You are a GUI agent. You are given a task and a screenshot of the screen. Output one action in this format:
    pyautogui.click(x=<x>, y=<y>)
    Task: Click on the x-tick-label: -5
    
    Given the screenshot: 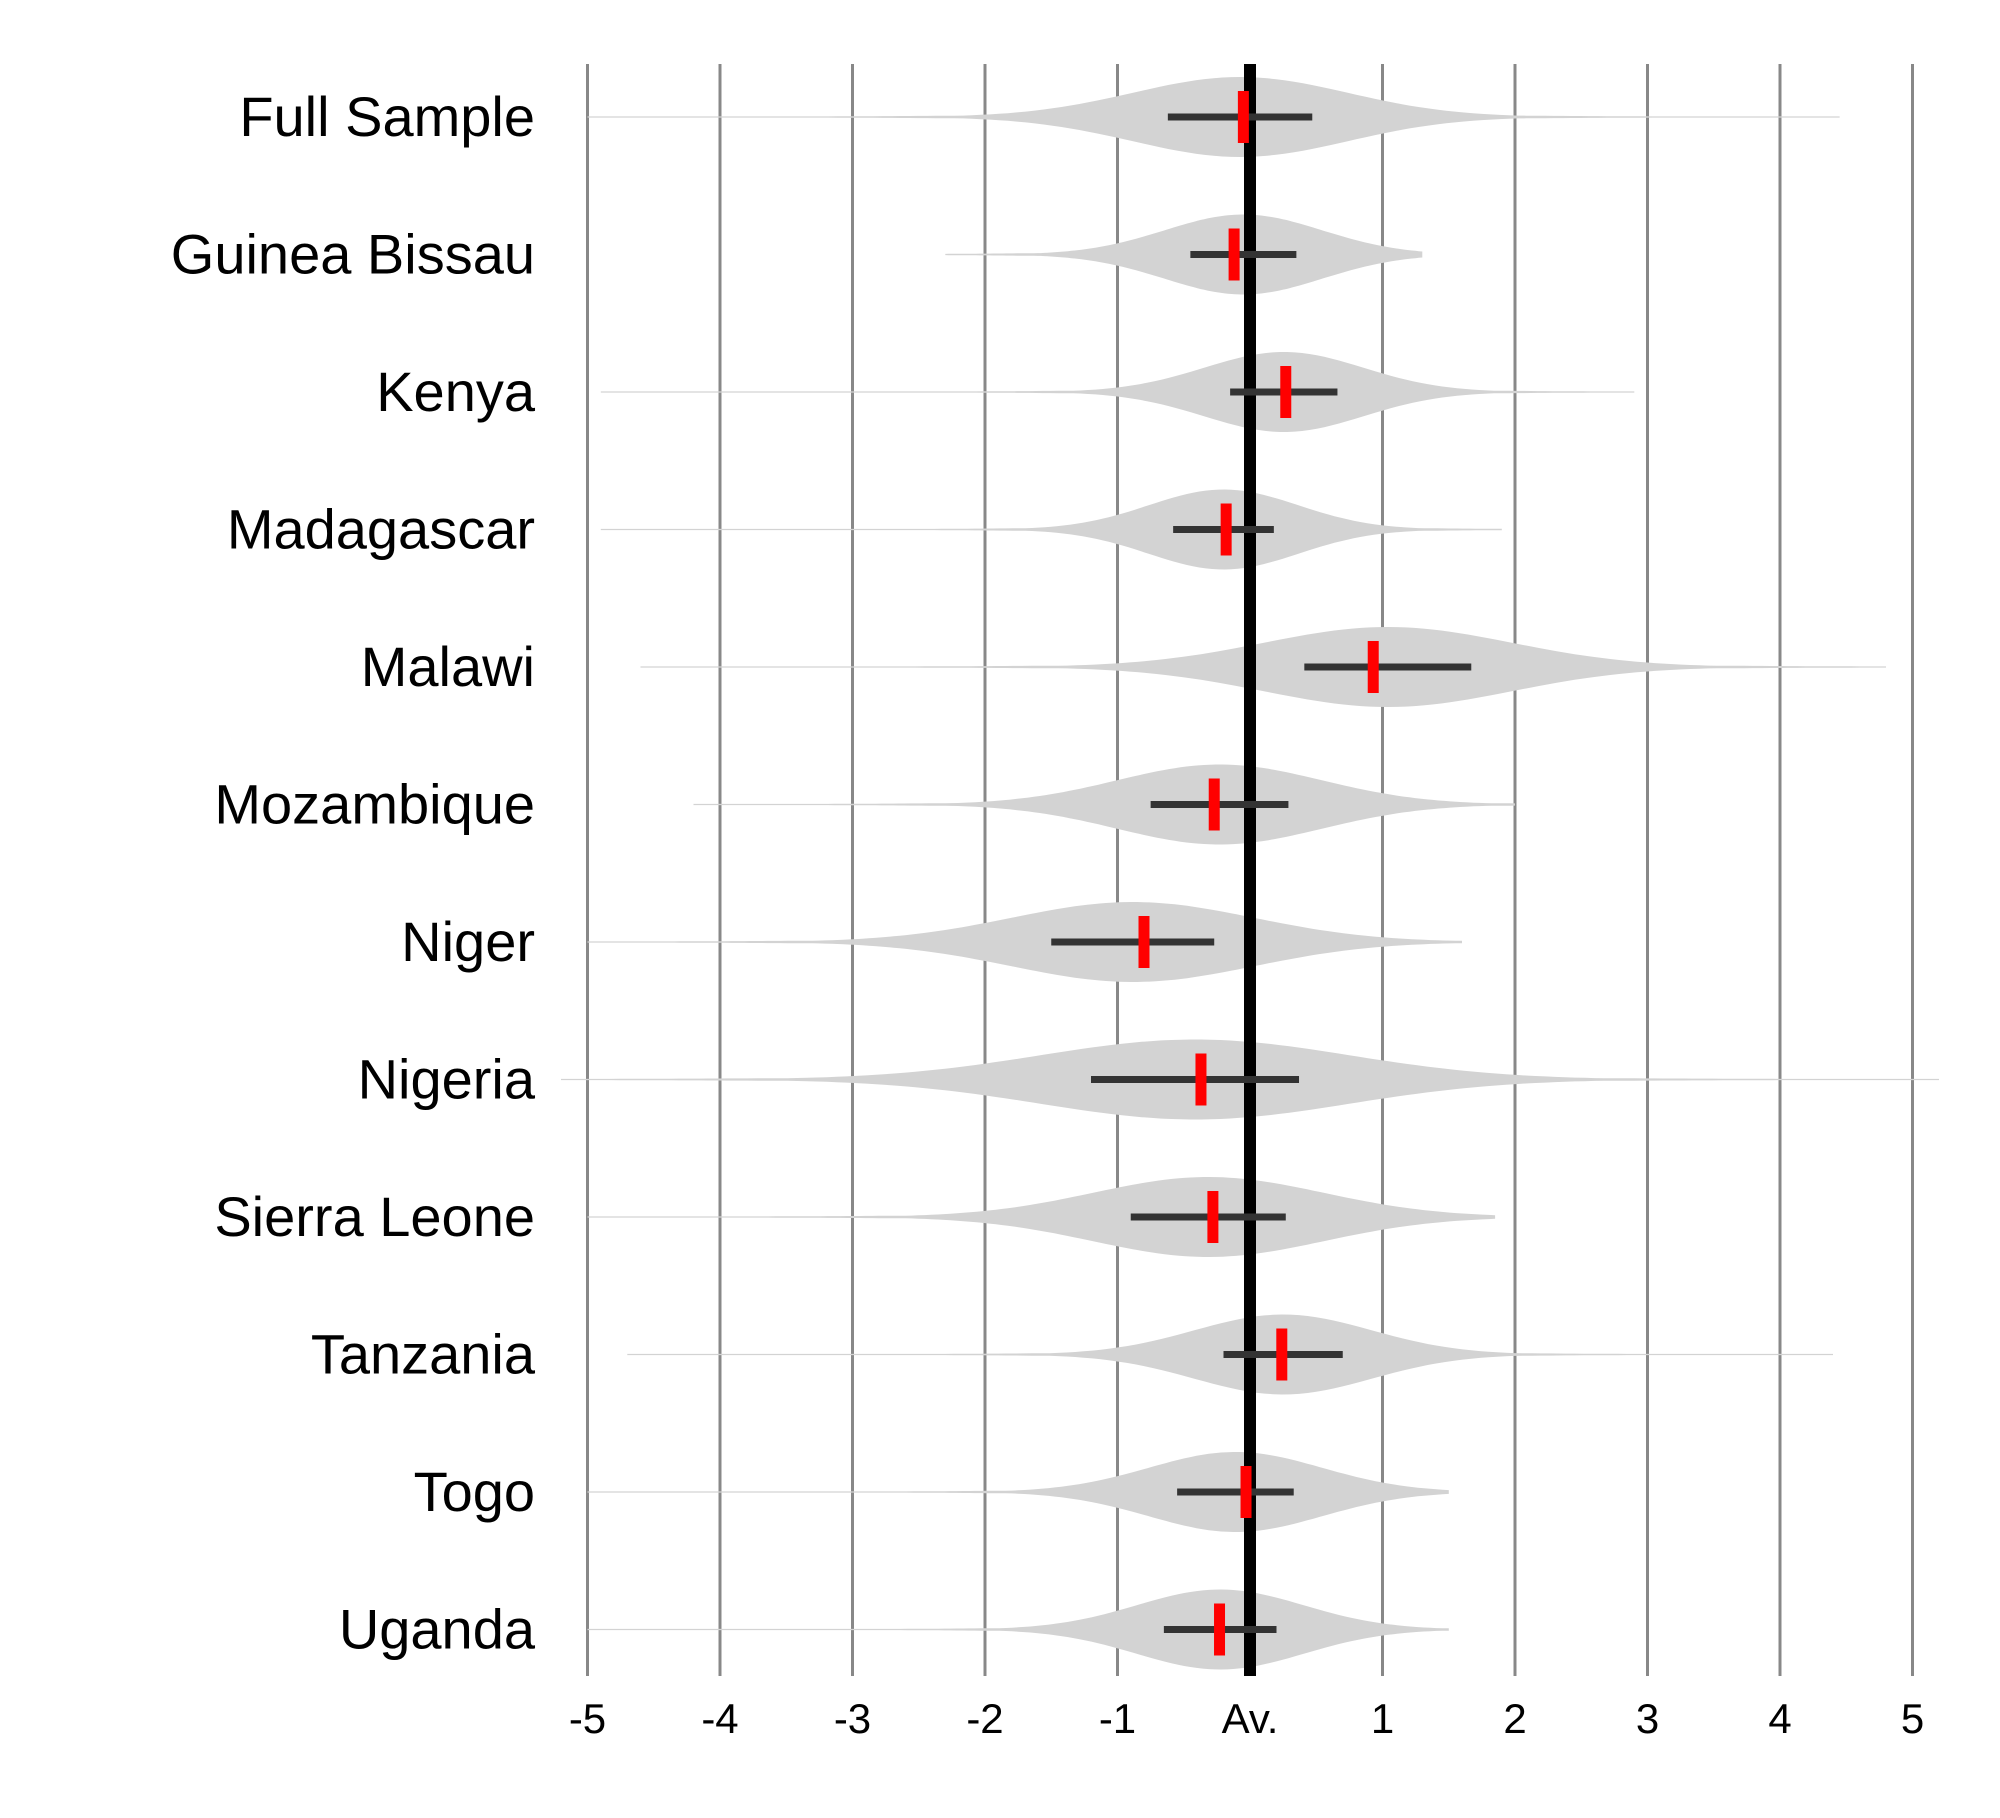 What is the action you would take?
    pyautogui.click(x=587, y=1718)
    